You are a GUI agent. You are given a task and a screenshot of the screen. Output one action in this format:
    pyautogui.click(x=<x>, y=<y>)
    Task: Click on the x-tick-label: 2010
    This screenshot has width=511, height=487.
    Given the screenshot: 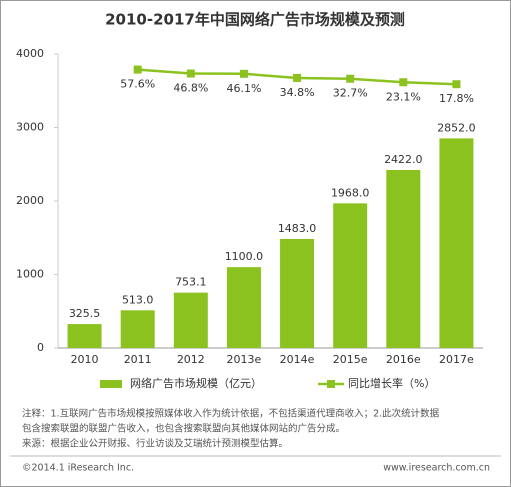 What is the action you would take?
    pyautogui.click(x=85, y=359)
    